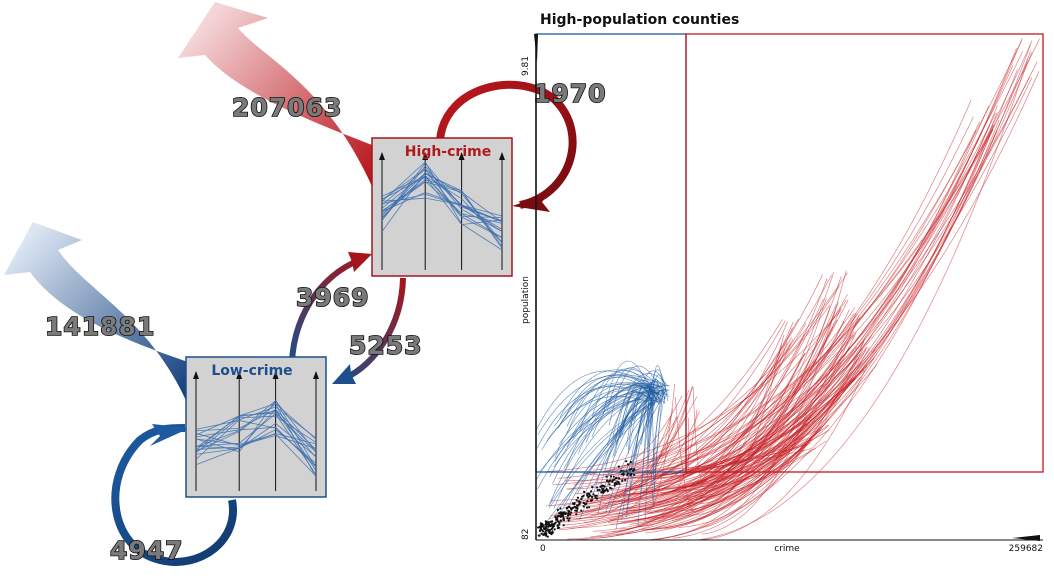 The image size is (1054, 579). I want to click on high-to-low-arrow, so click(374, 329).